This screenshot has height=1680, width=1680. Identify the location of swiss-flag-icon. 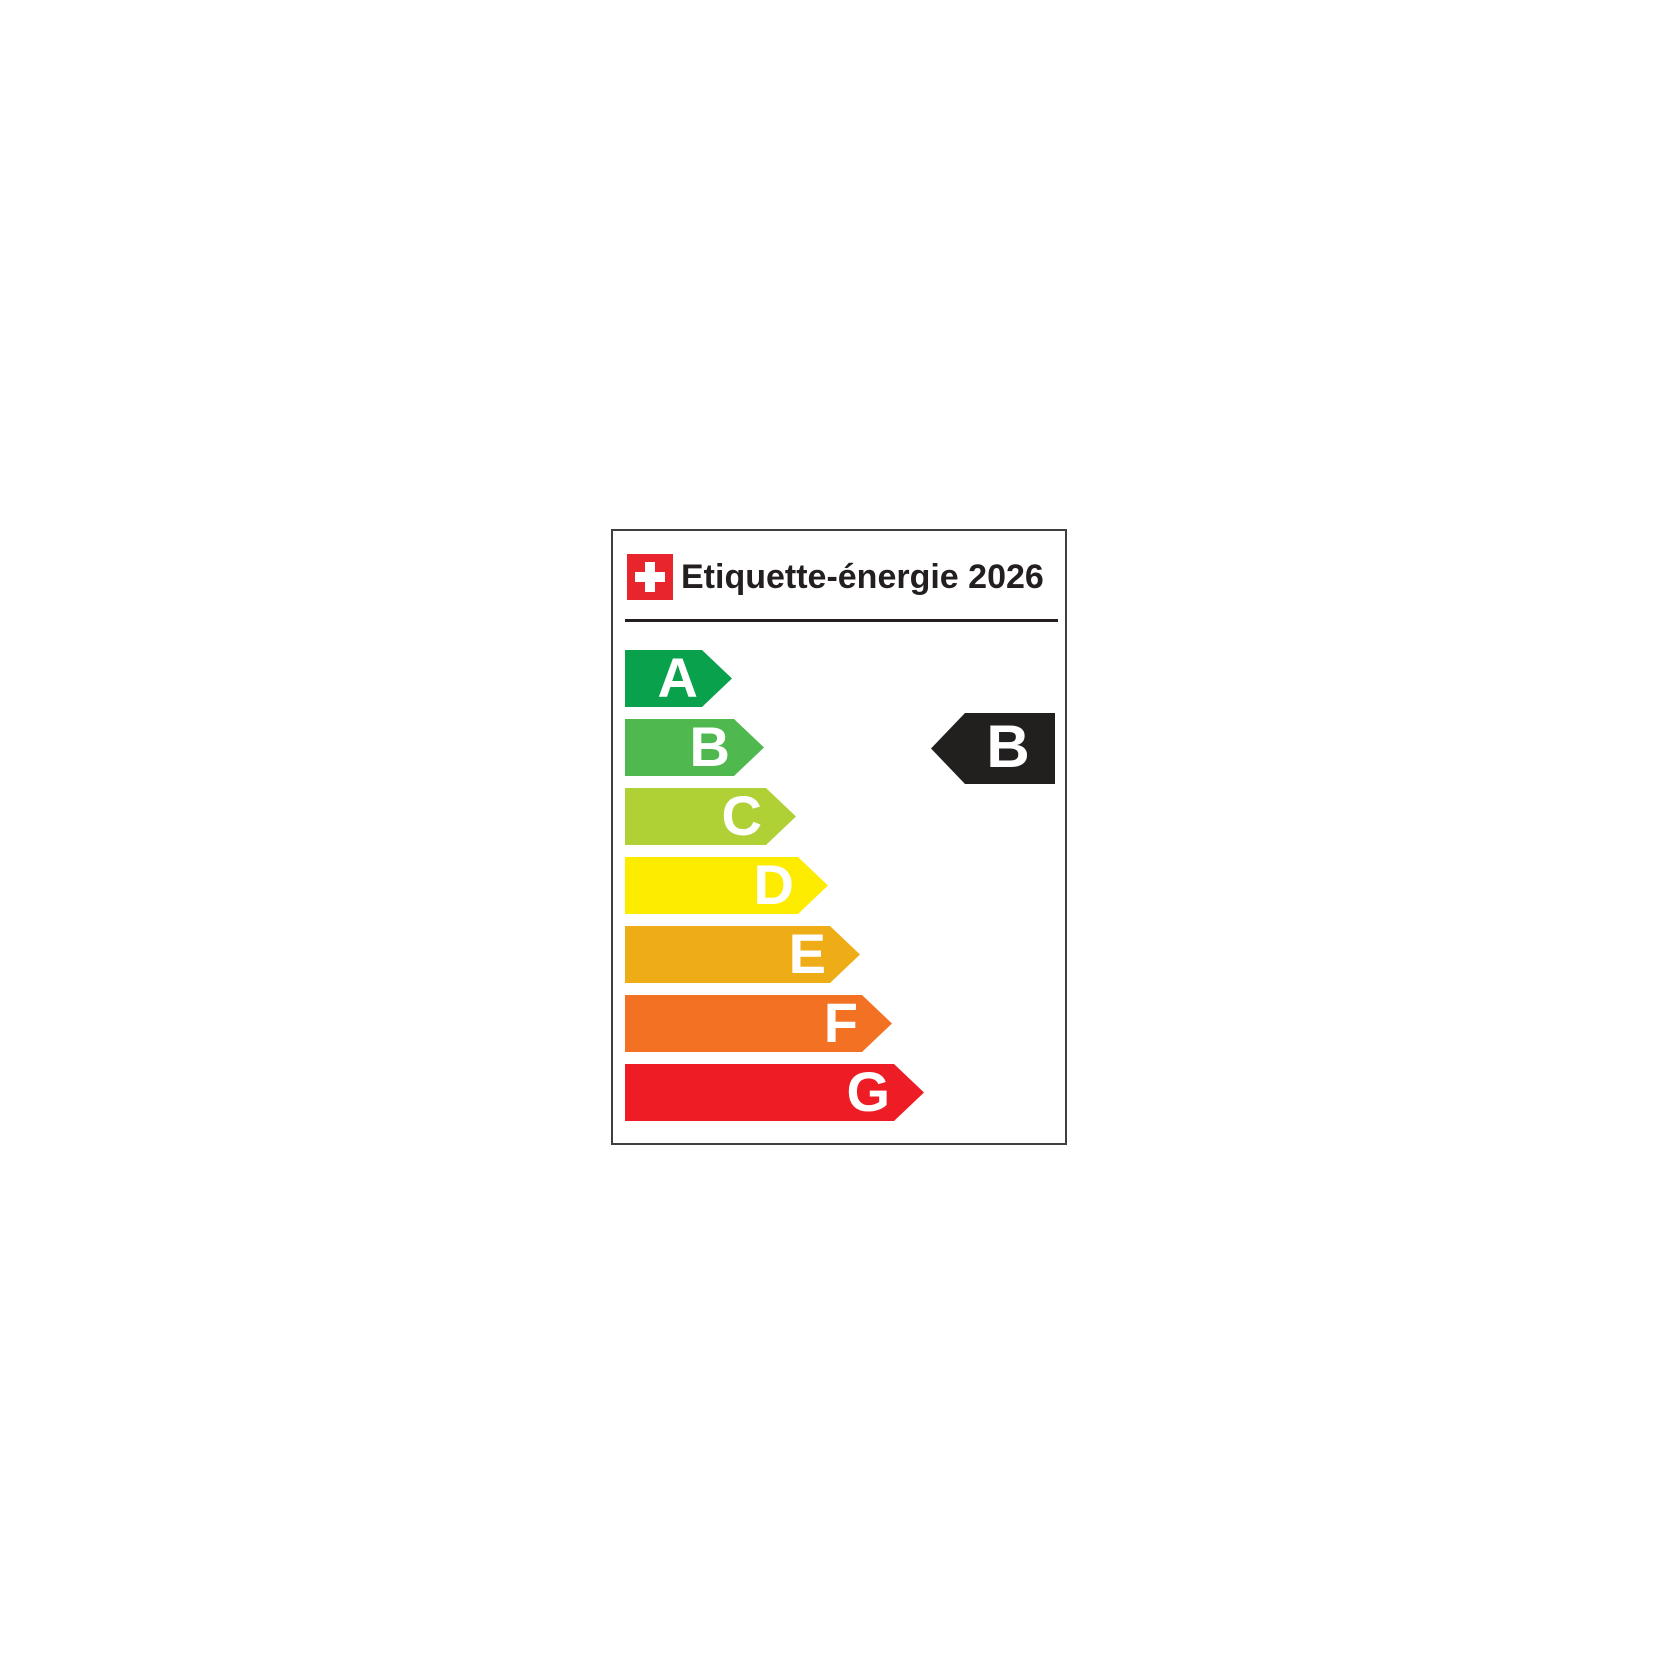
(650, 577).